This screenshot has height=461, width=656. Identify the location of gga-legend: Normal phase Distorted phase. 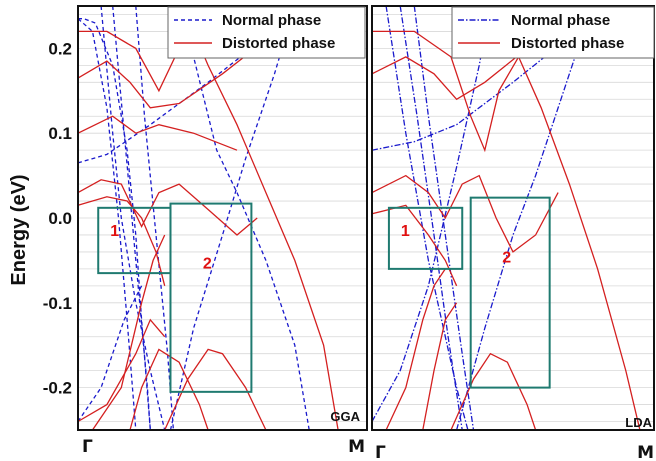
(266, 32).